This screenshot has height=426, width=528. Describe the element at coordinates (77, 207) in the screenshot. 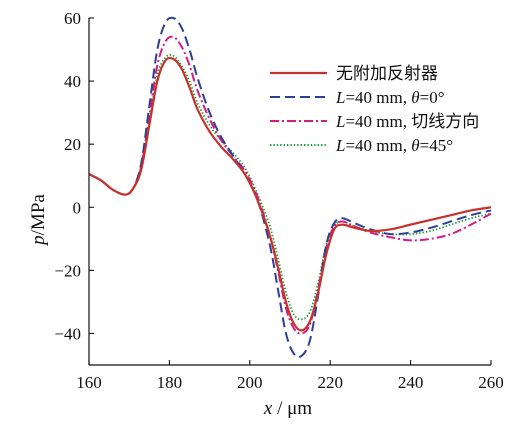

I see `y-tick-label: 0` at that location.